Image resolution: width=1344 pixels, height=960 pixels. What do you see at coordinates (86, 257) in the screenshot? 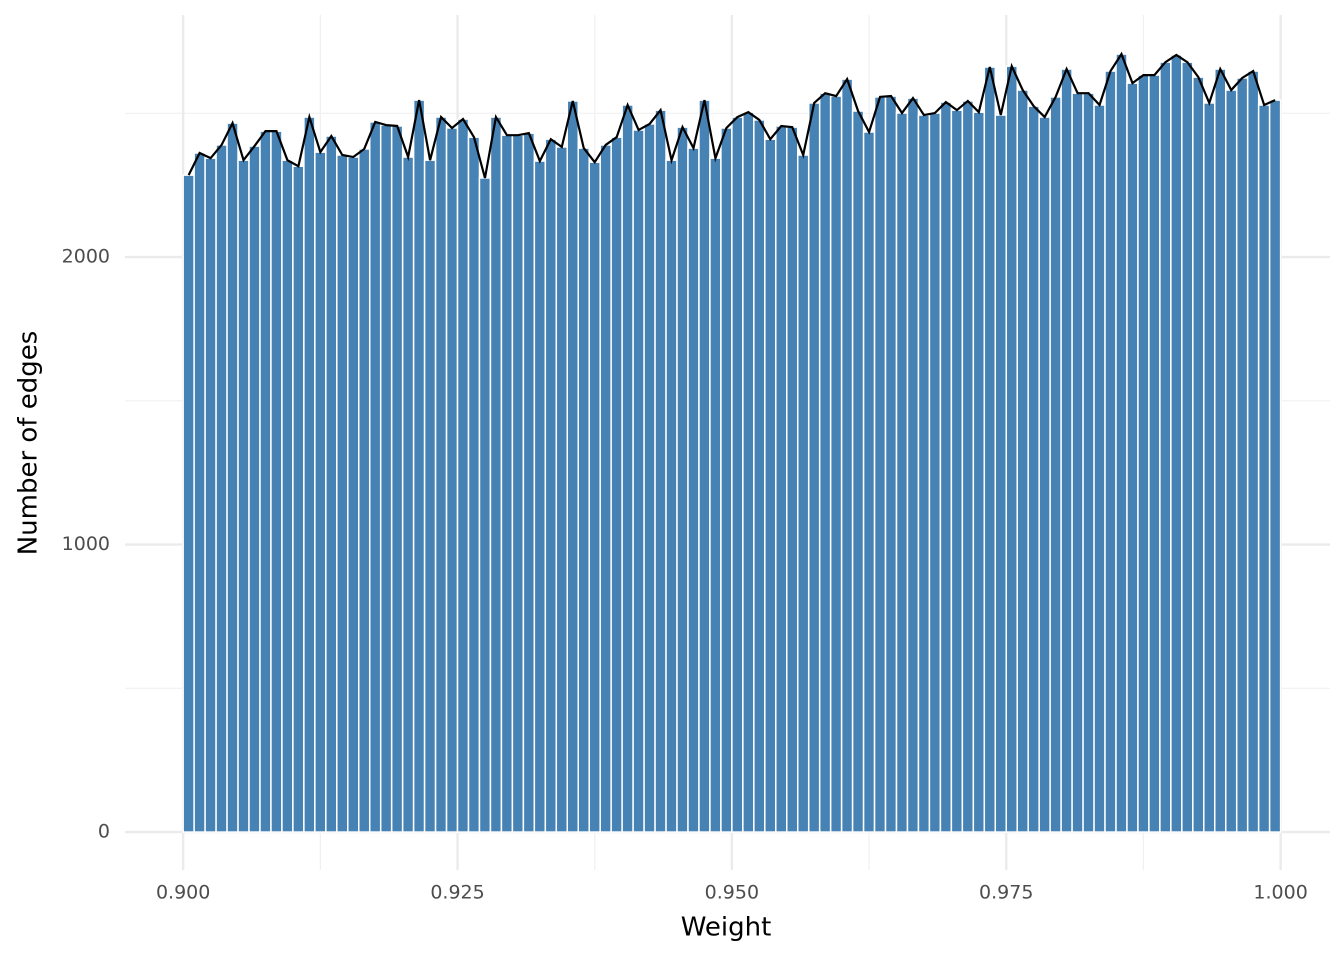
I see `y-tick-label: 2000` at bounding box center [86, 257].